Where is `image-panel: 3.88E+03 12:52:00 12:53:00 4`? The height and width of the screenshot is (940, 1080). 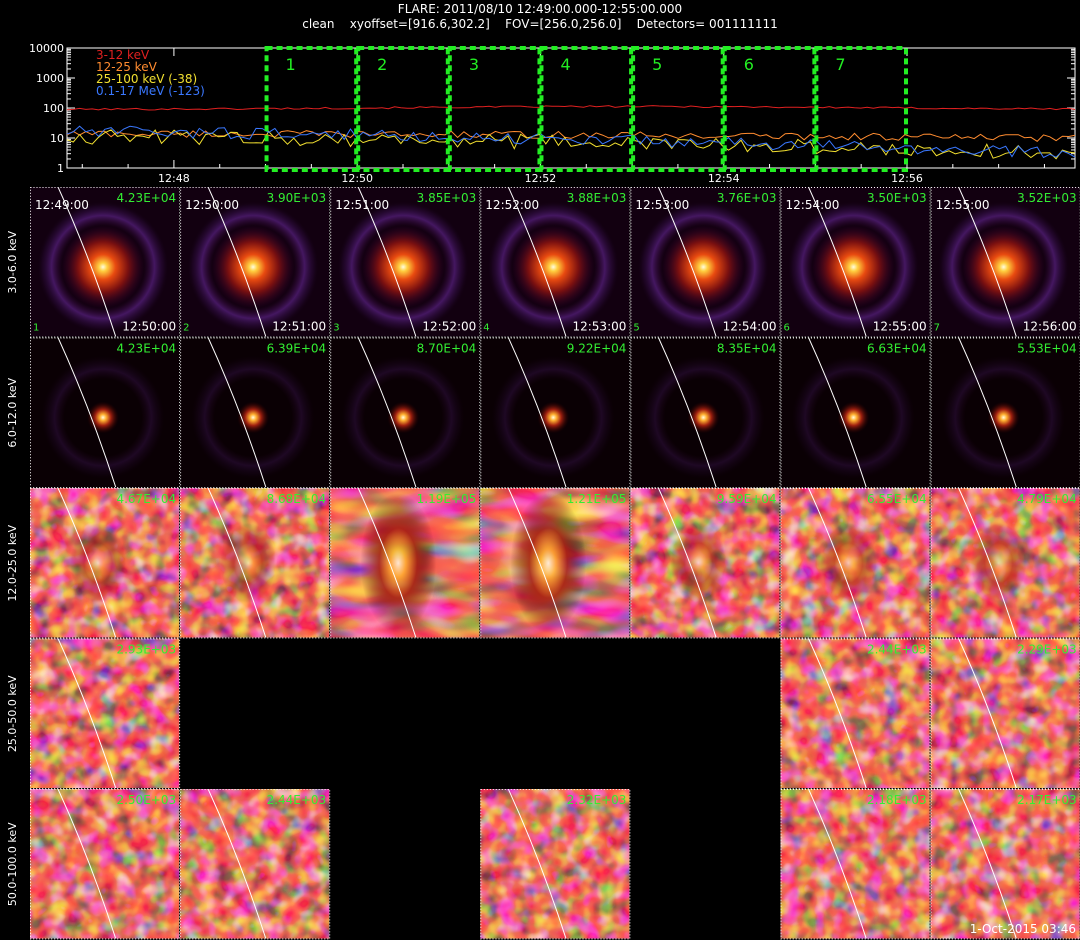 image-panel: 3.88E+03 12:52:00 12:53:00 4 is located at coordinates (555, 262).